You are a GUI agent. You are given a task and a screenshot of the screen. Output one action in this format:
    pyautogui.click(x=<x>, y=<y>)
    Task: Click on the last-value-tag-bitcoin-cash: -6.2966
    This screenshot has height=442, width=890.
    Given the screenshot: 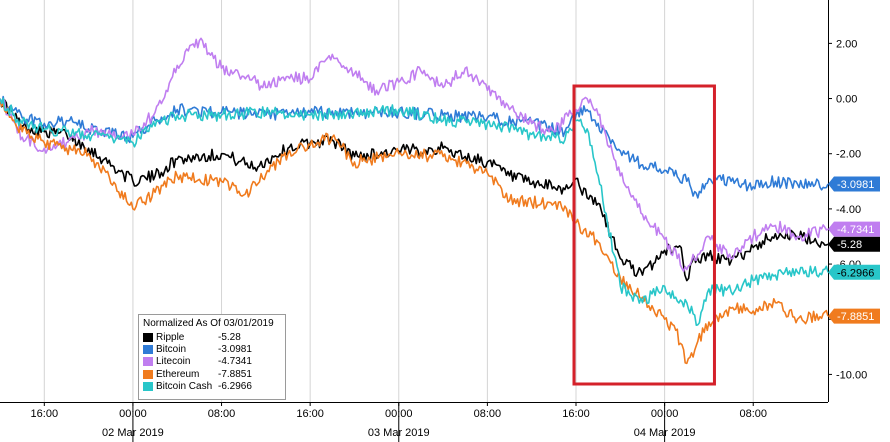 What is the action you would take?
    pyautogui.click(x=854, y=272)
    